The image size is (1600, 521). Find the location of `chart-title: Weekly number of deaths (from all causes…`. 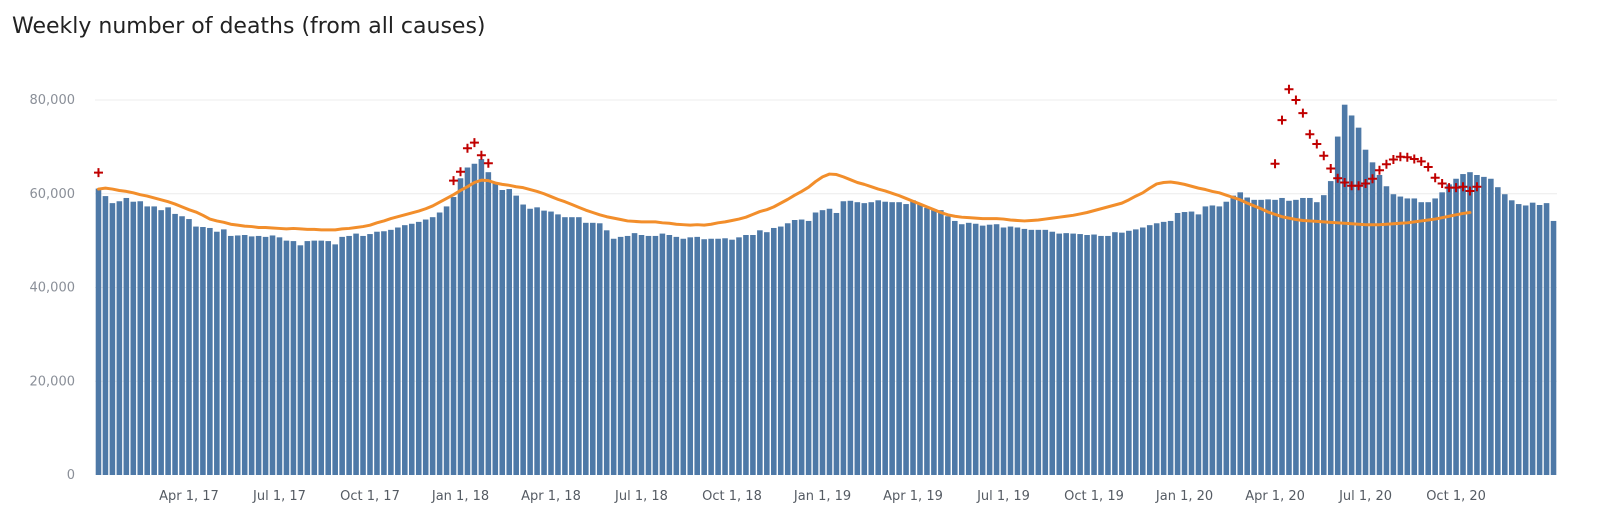

chart-title: Weekly number of deaths (from all causes… is located at coordinates (249, 26).